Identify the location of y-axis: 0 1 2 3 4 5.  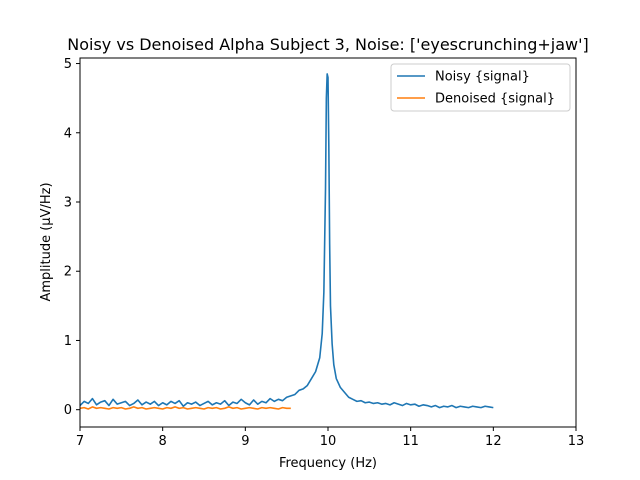
(72, 237).